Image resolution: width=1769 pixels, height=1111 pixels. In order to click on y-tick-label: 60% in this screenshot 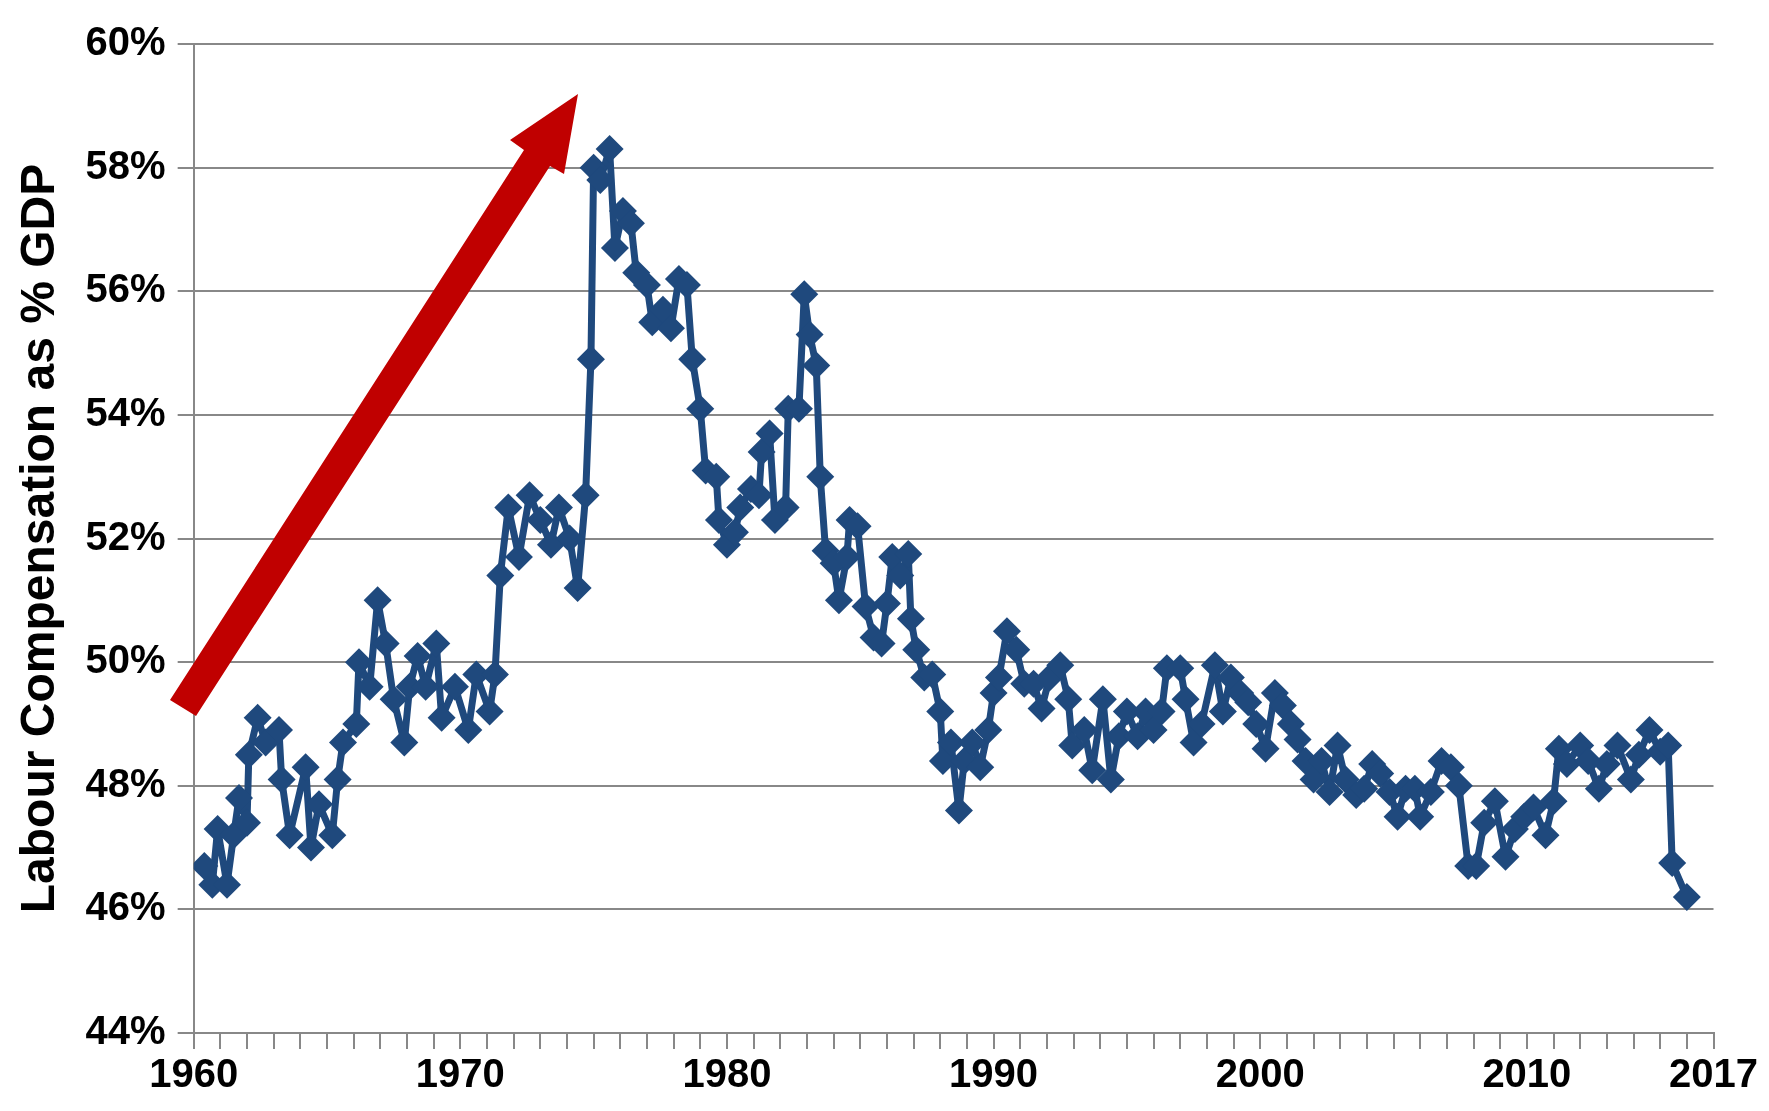, I will do `click(125, 41)`.